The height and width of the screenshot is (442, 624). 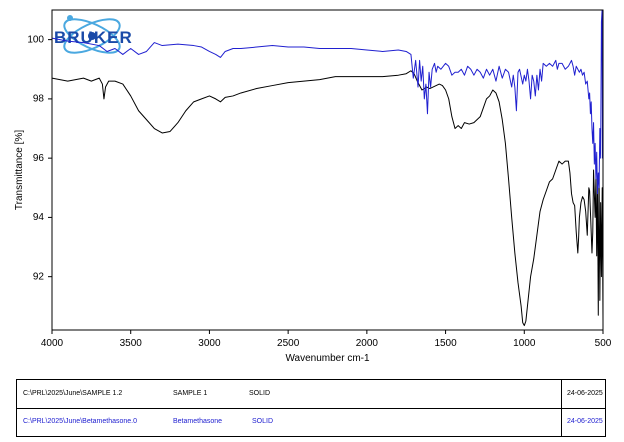 I want to click on sample-path: C:\PRL\2025\June\SAMPLE 1.2, so click(x=73, y=393).